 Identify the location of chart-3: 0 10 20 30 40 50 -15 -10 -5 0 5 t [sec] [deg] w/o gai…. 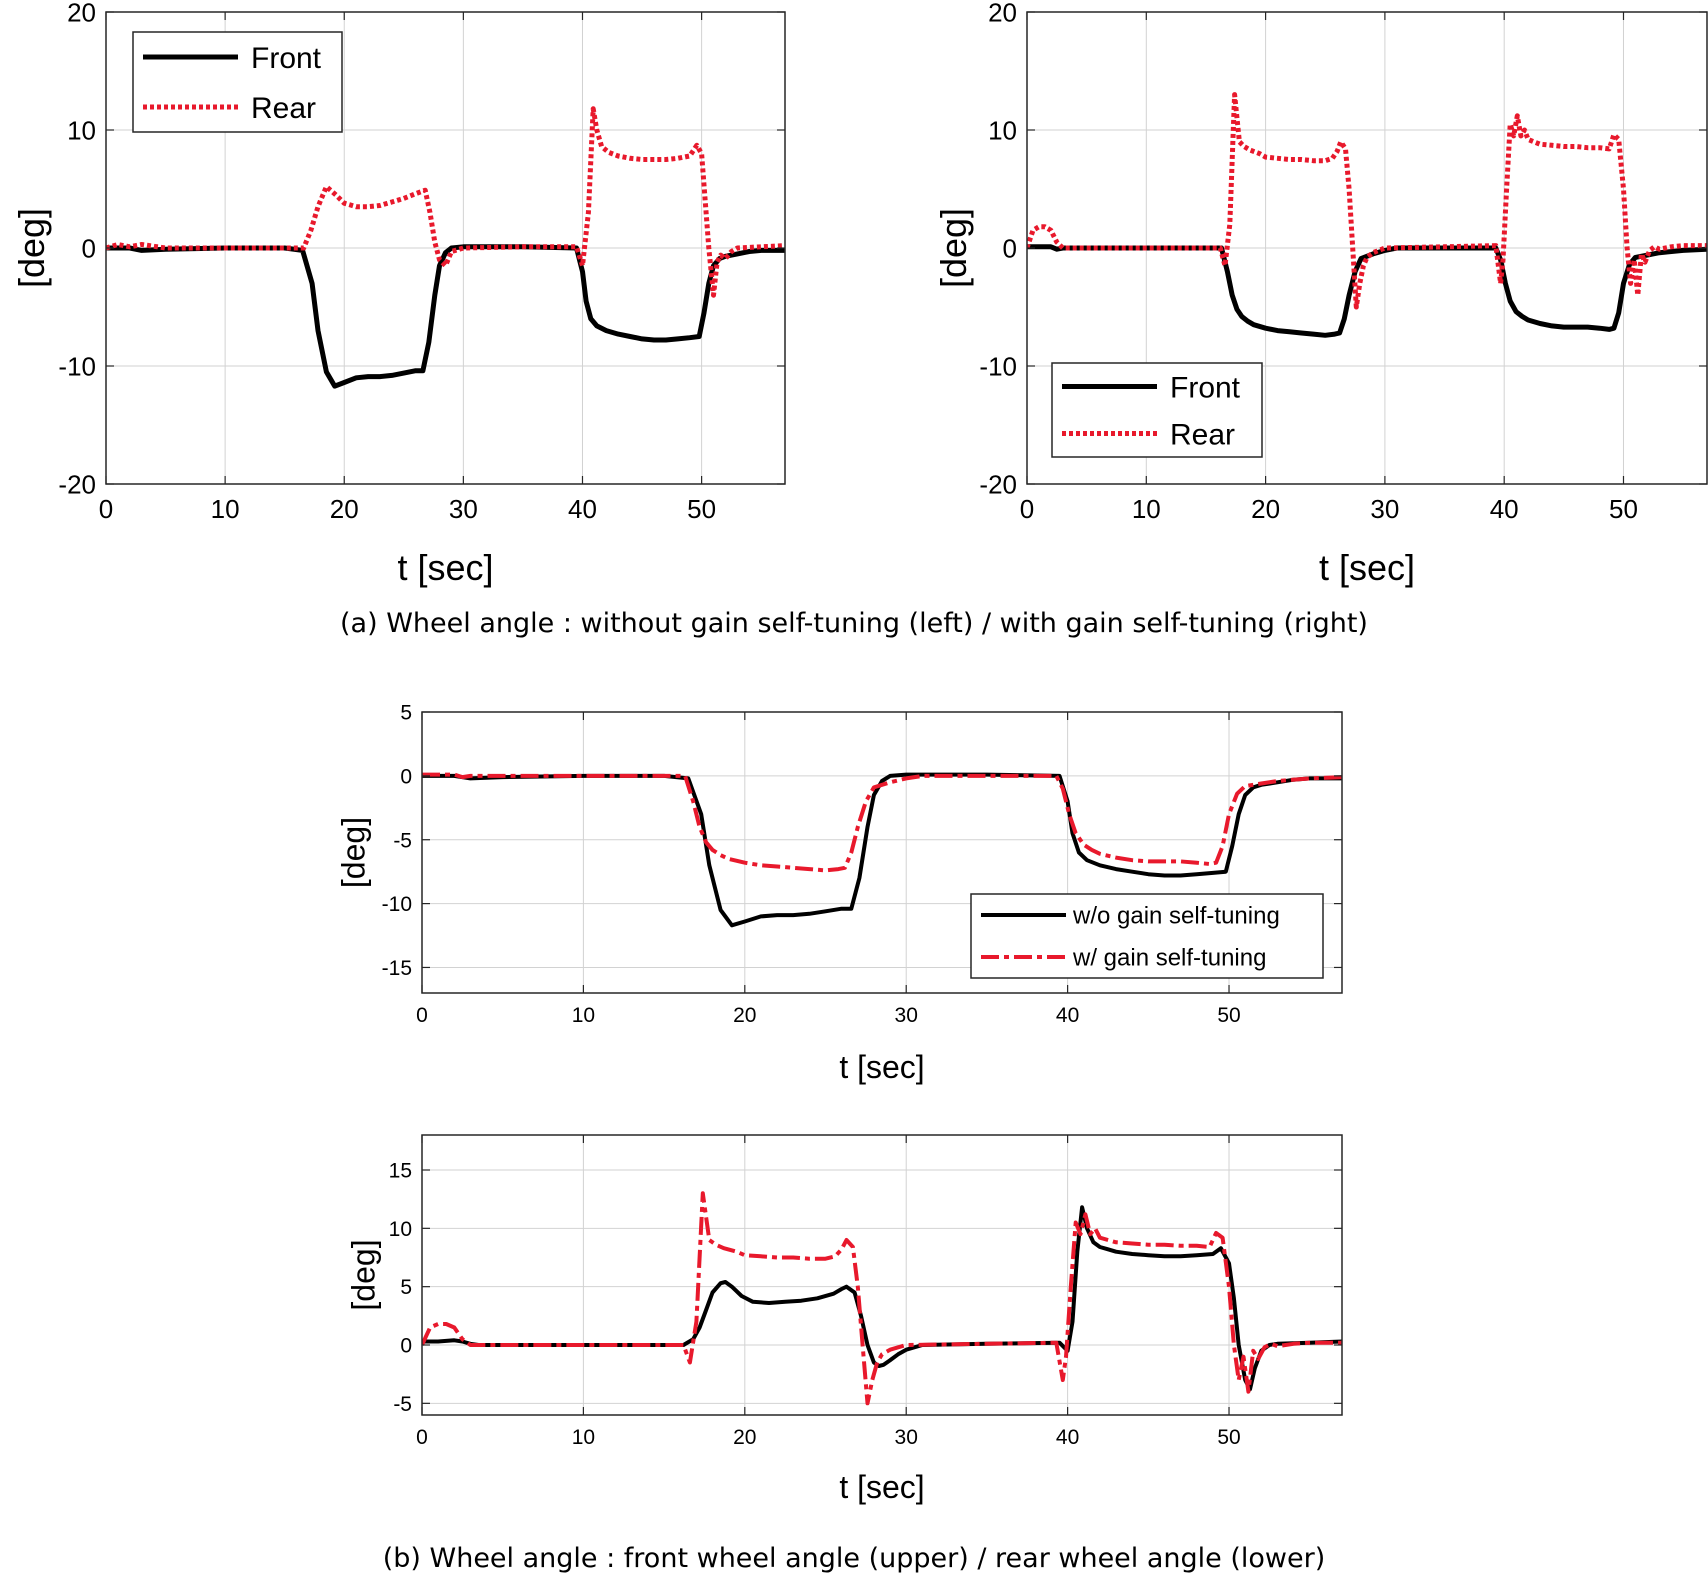
(839, 893).